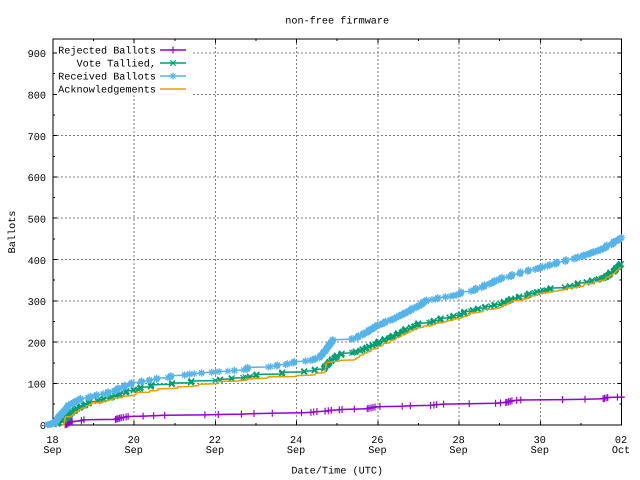 This screenshot has width=640, height=480. What do you see at coordinates (458, 441) in the screenshot?
I see `svg-text: 28` at bounding box center [458, 441].